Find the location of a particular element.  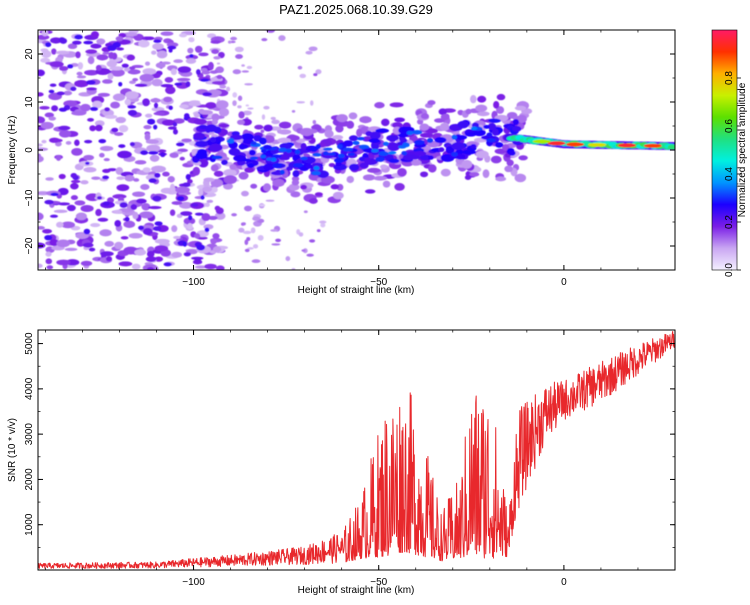

y-tick-label: 3000 is located at coordinates (29, 434).